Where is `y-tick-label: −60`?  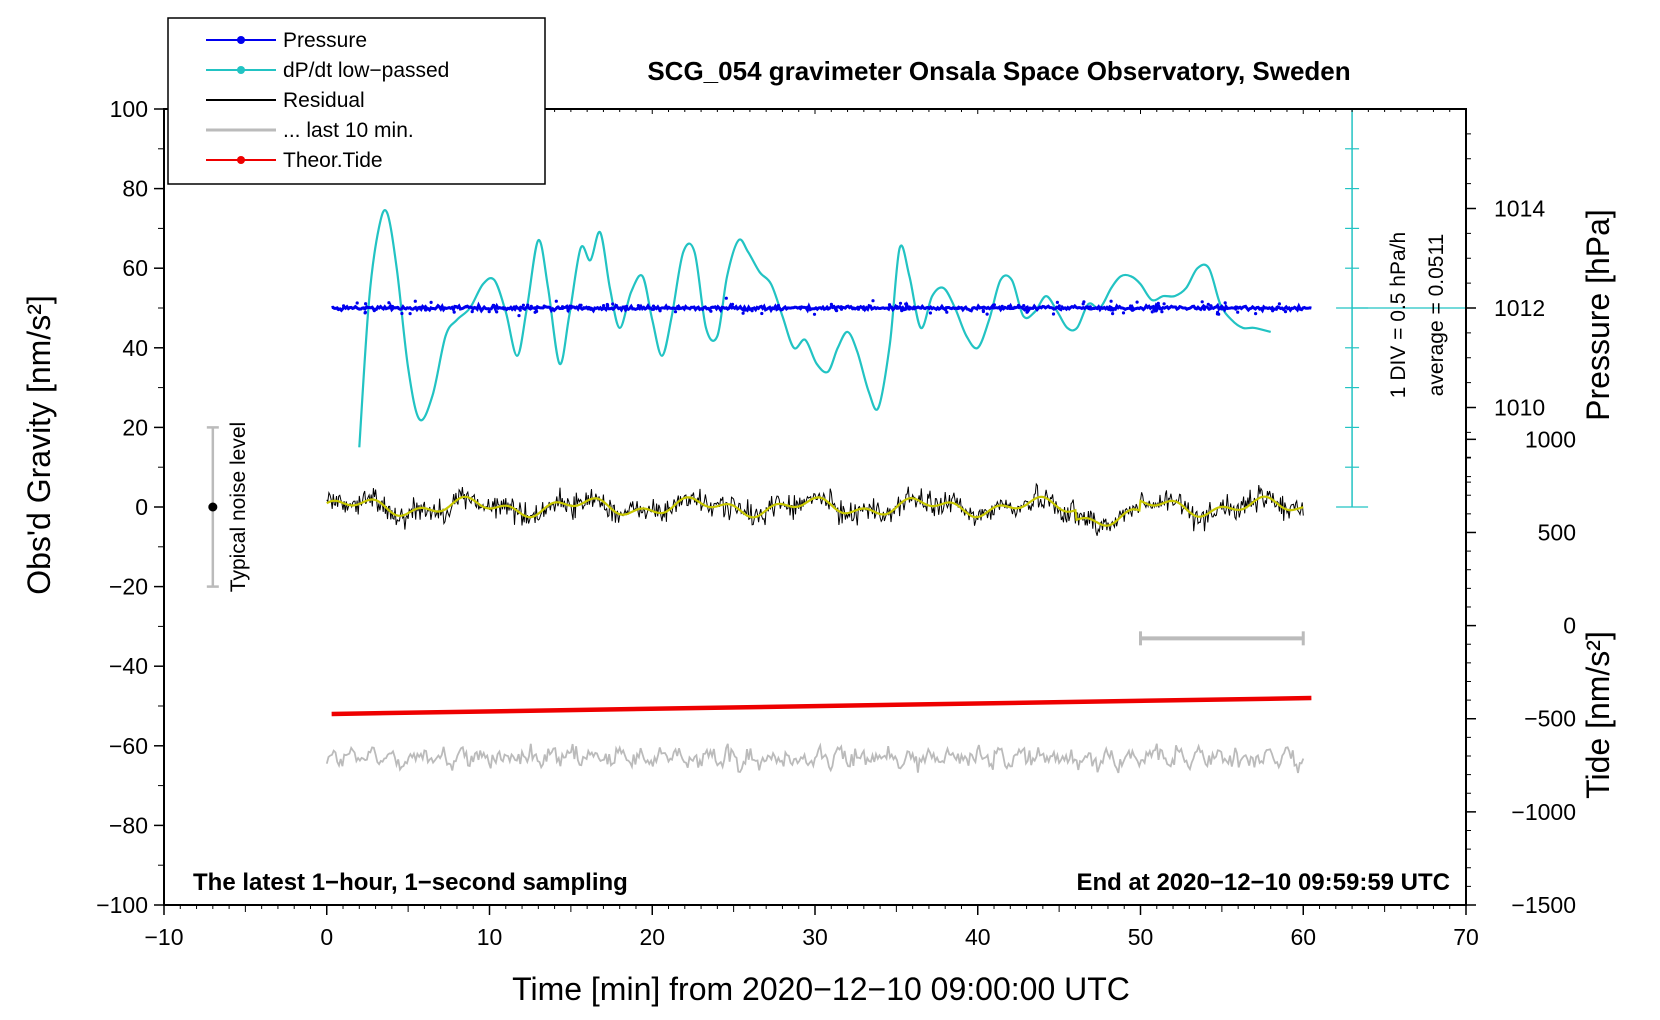
y-tick-label: −60 is located at coordinates (128, 746).